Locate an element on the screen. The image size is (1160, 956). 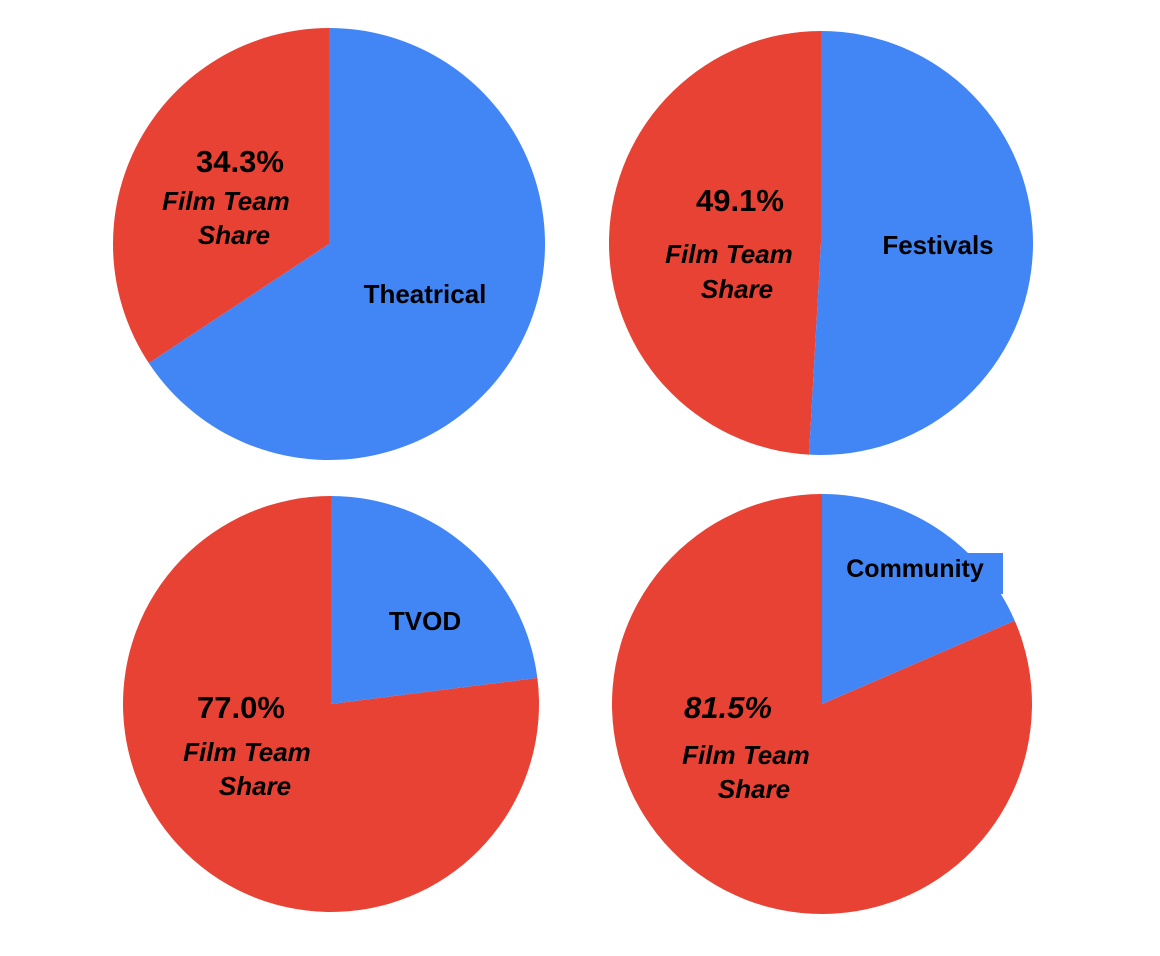
percent-label: 81.5% is located at coordinates (728, 707).